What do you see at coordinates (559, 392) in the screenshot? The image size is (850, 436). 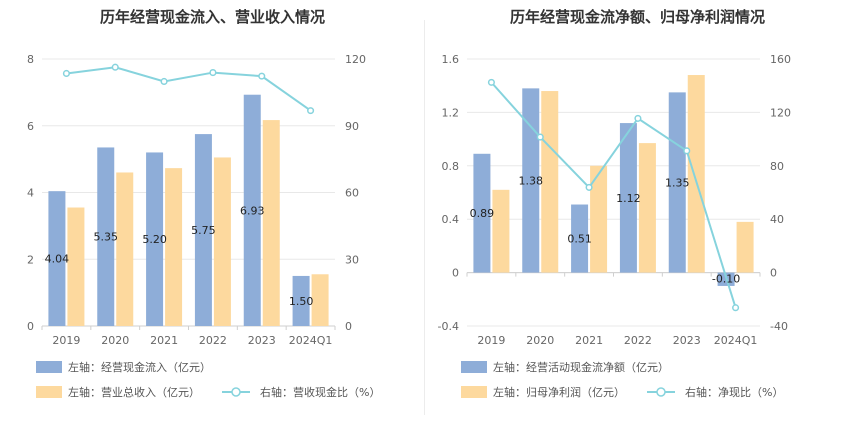 I see `legend-label: 左轴：归母净利润（亿元）` at bounding box center [559, 392].